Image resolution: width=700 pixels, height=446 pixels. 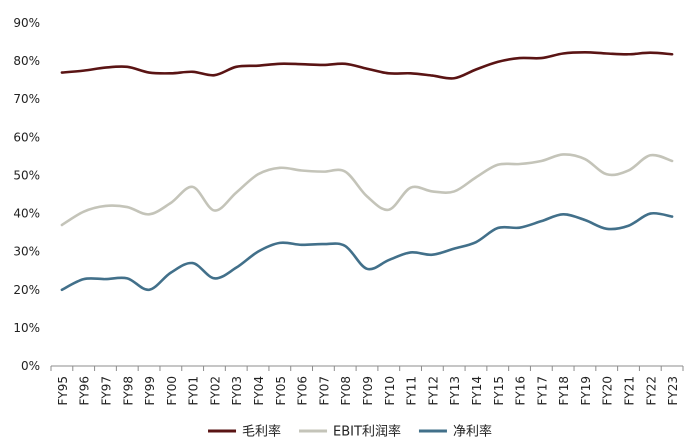 I want to click on x-tick-label: FY20, so click(x=608, y=391).